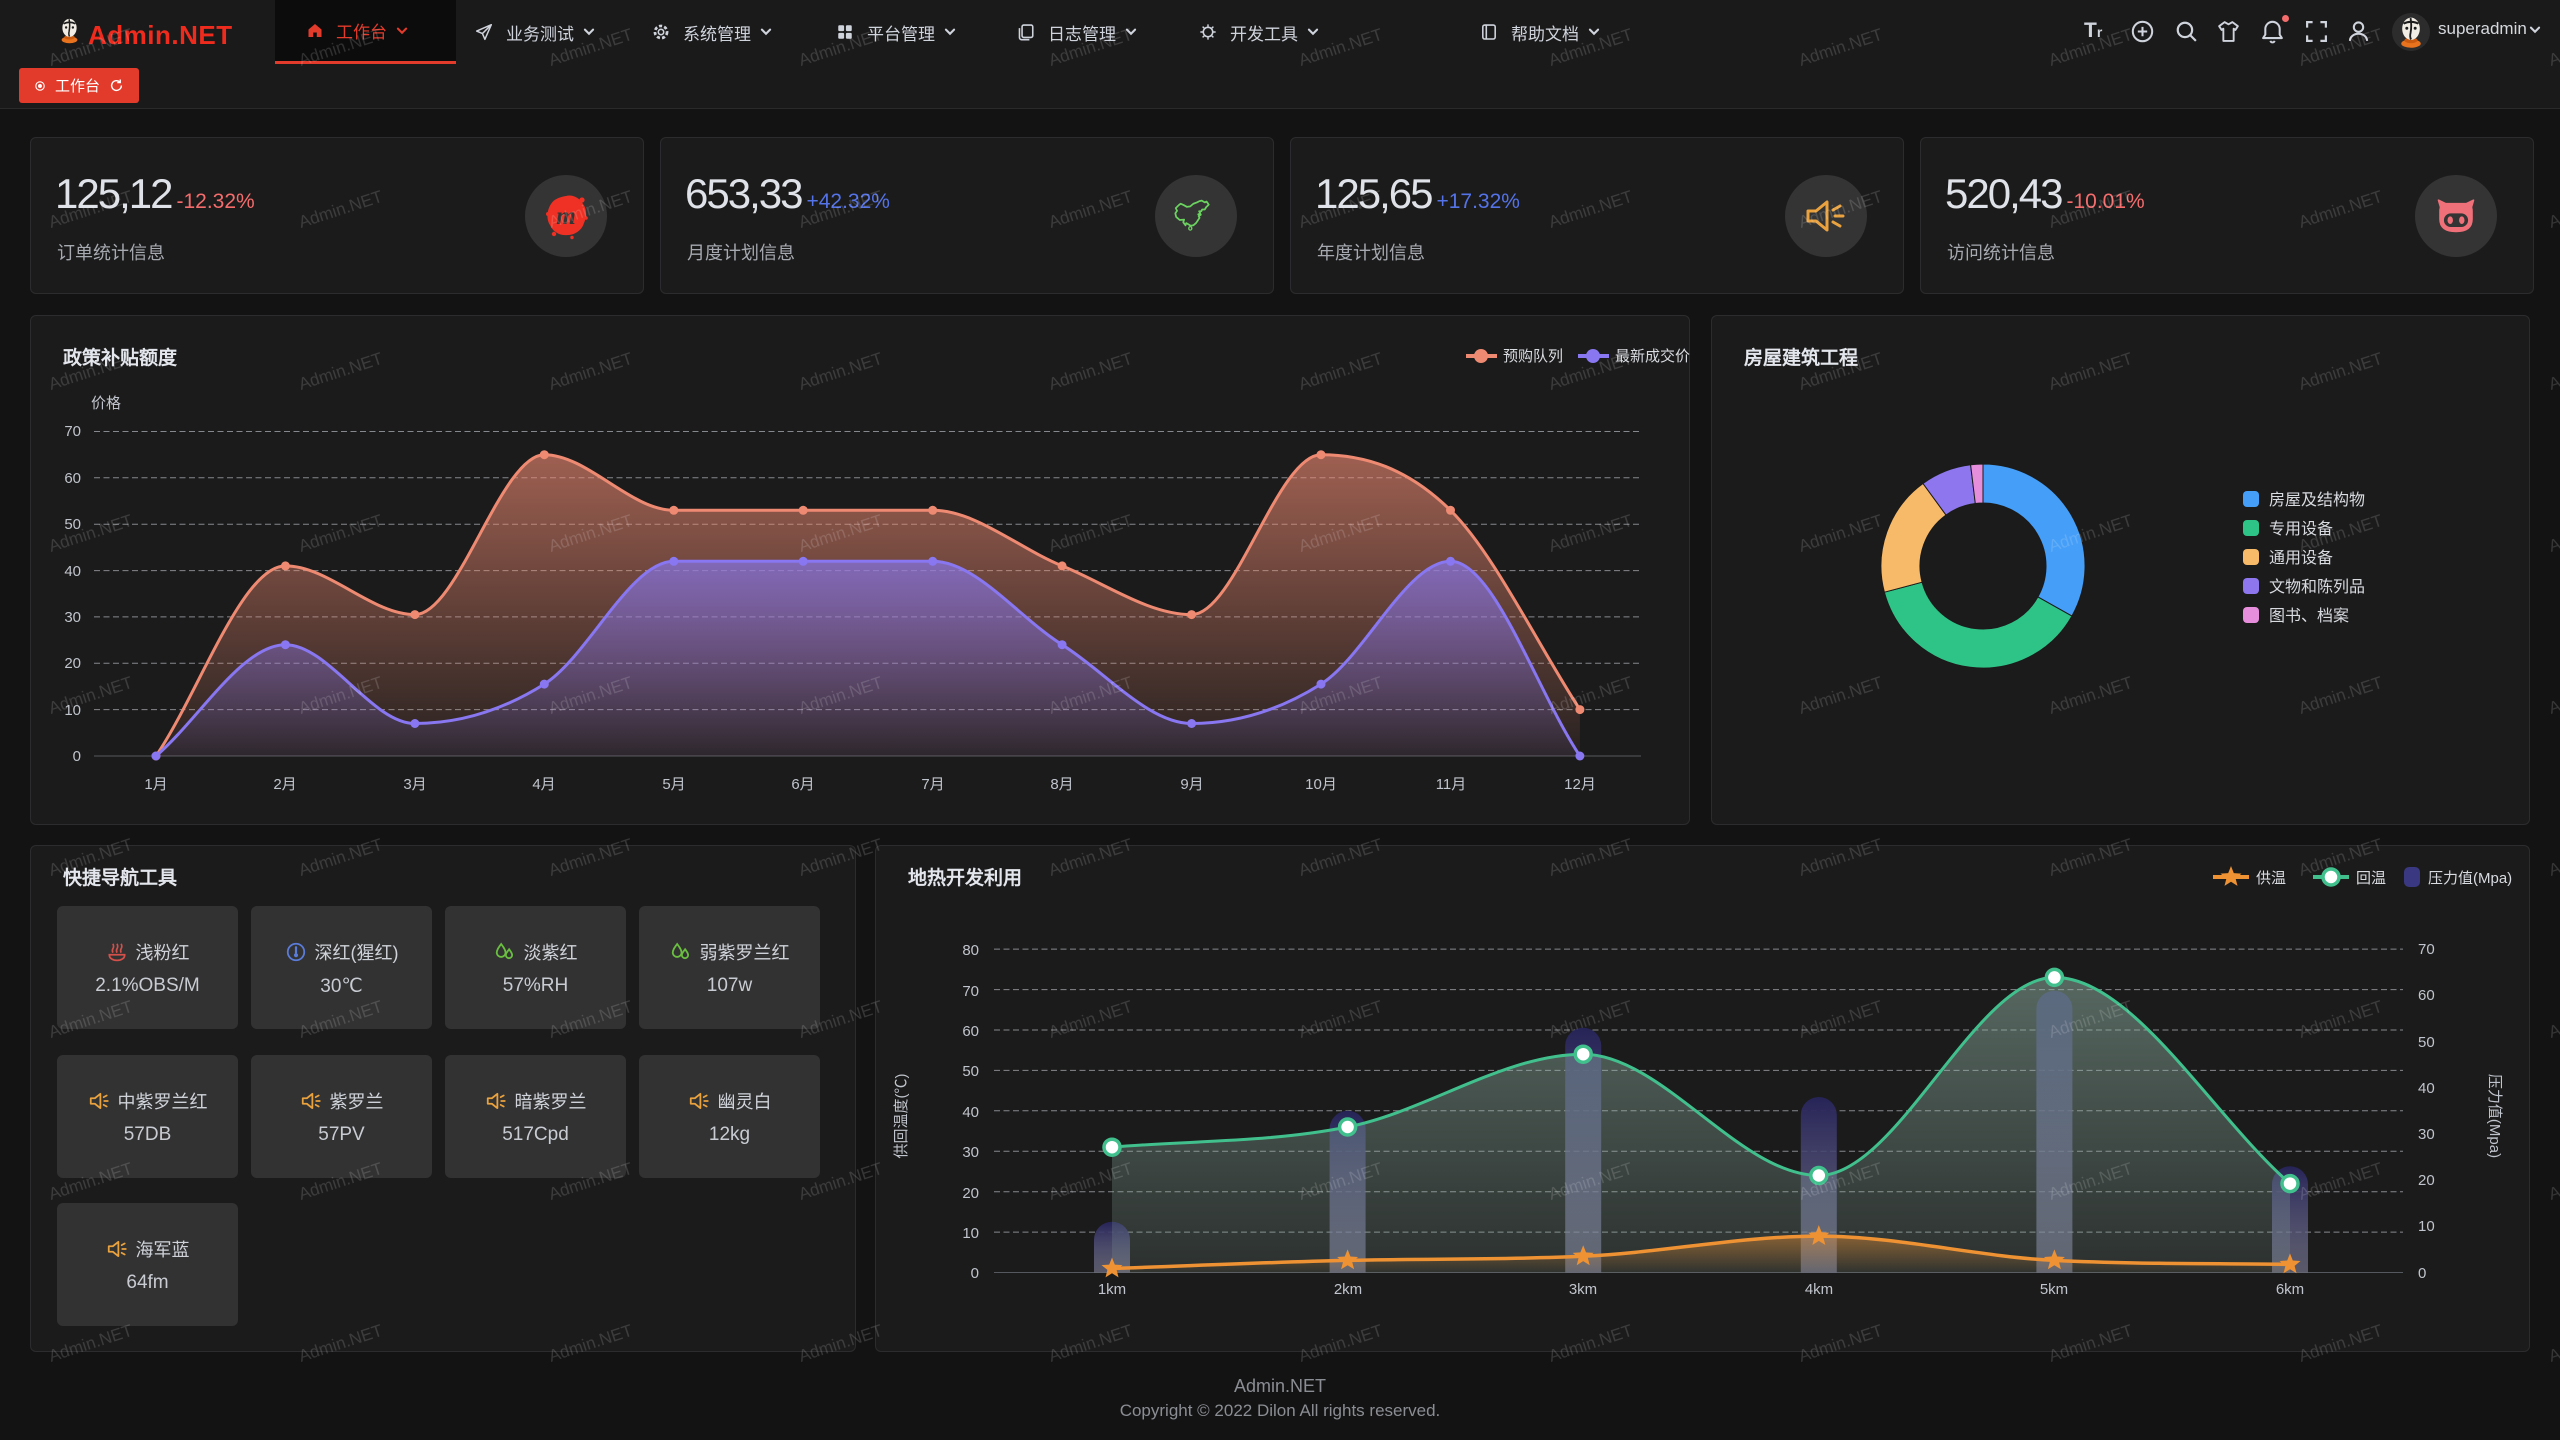  I want to click on svg-text: 80, so click(970, 950).